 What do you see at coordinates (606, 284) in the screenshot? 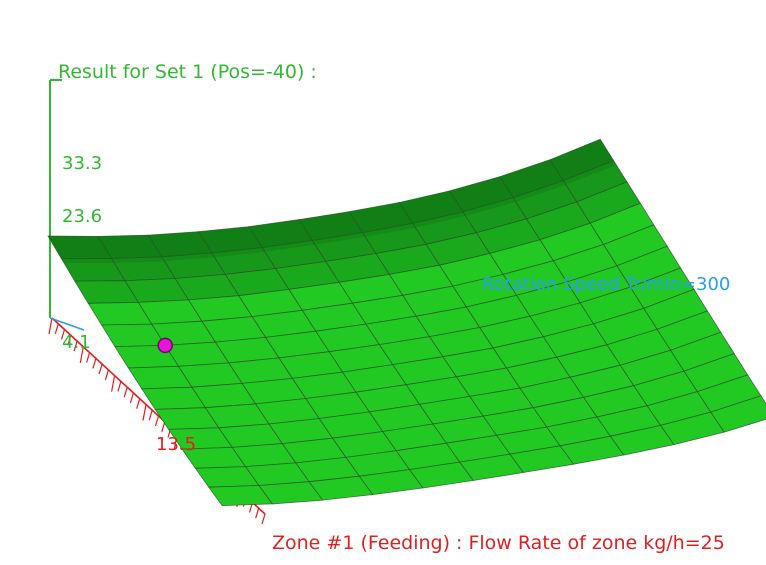
I see `side-axis-label: Rotation Speed Tr/min=300` at bounding box center [606, 284].